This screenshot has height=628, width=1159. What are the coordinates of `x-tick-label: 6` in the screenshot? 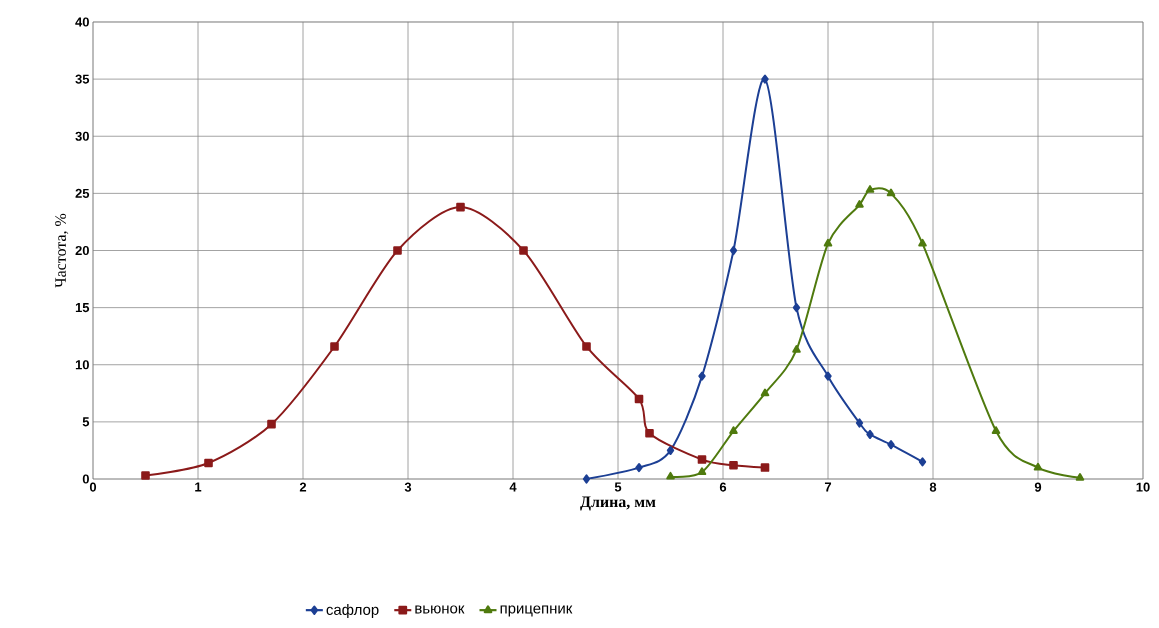 It's located at (723, 487).